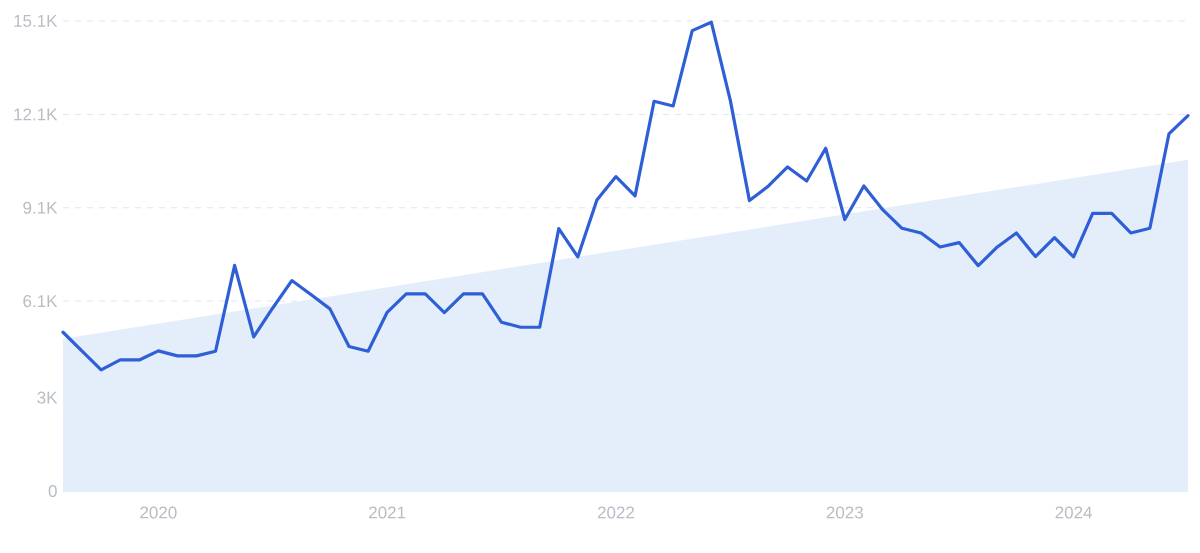 The width and height of the screenshot is (1200, 553). I want to click on y-tick-label: 3K, so click(47, 397).